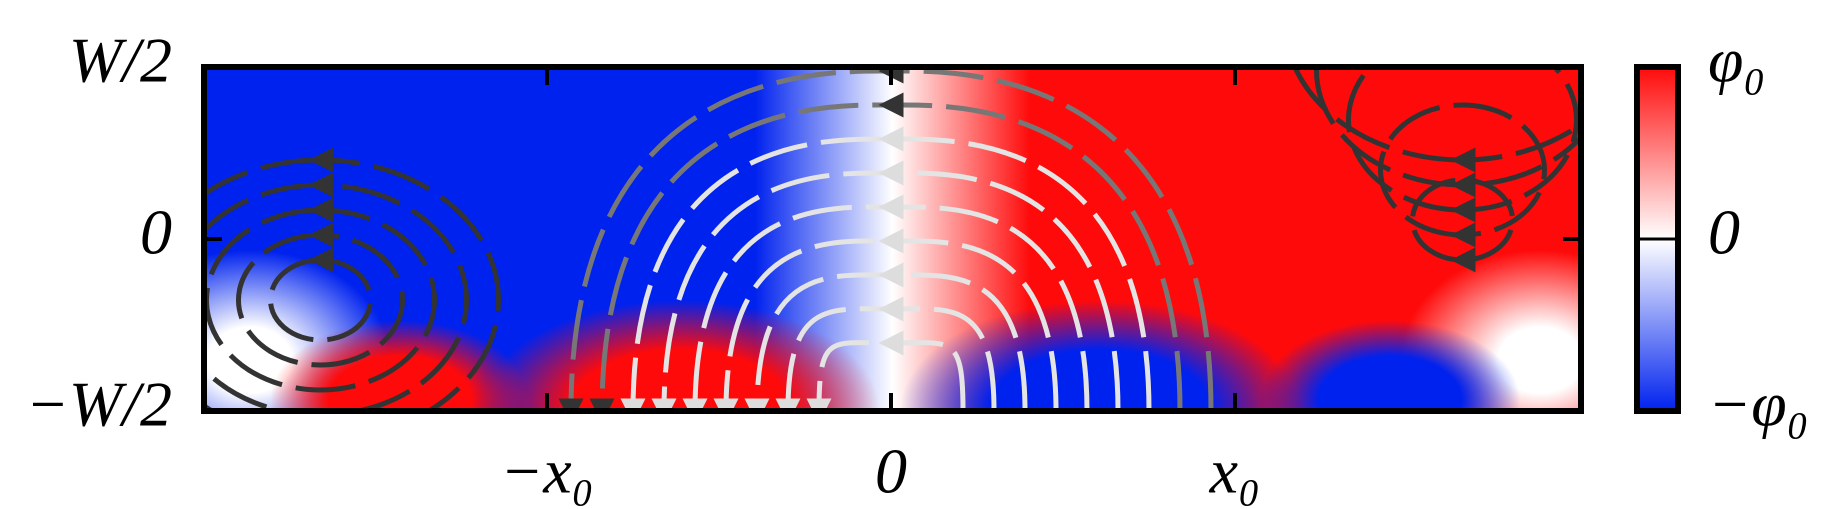 The width and height of the screenshot is (1847, 509). What do you see at coordinates (99, 404) in the screenshot?
I see `y-tick-label: −W/2` at bounding box center [99, 404].